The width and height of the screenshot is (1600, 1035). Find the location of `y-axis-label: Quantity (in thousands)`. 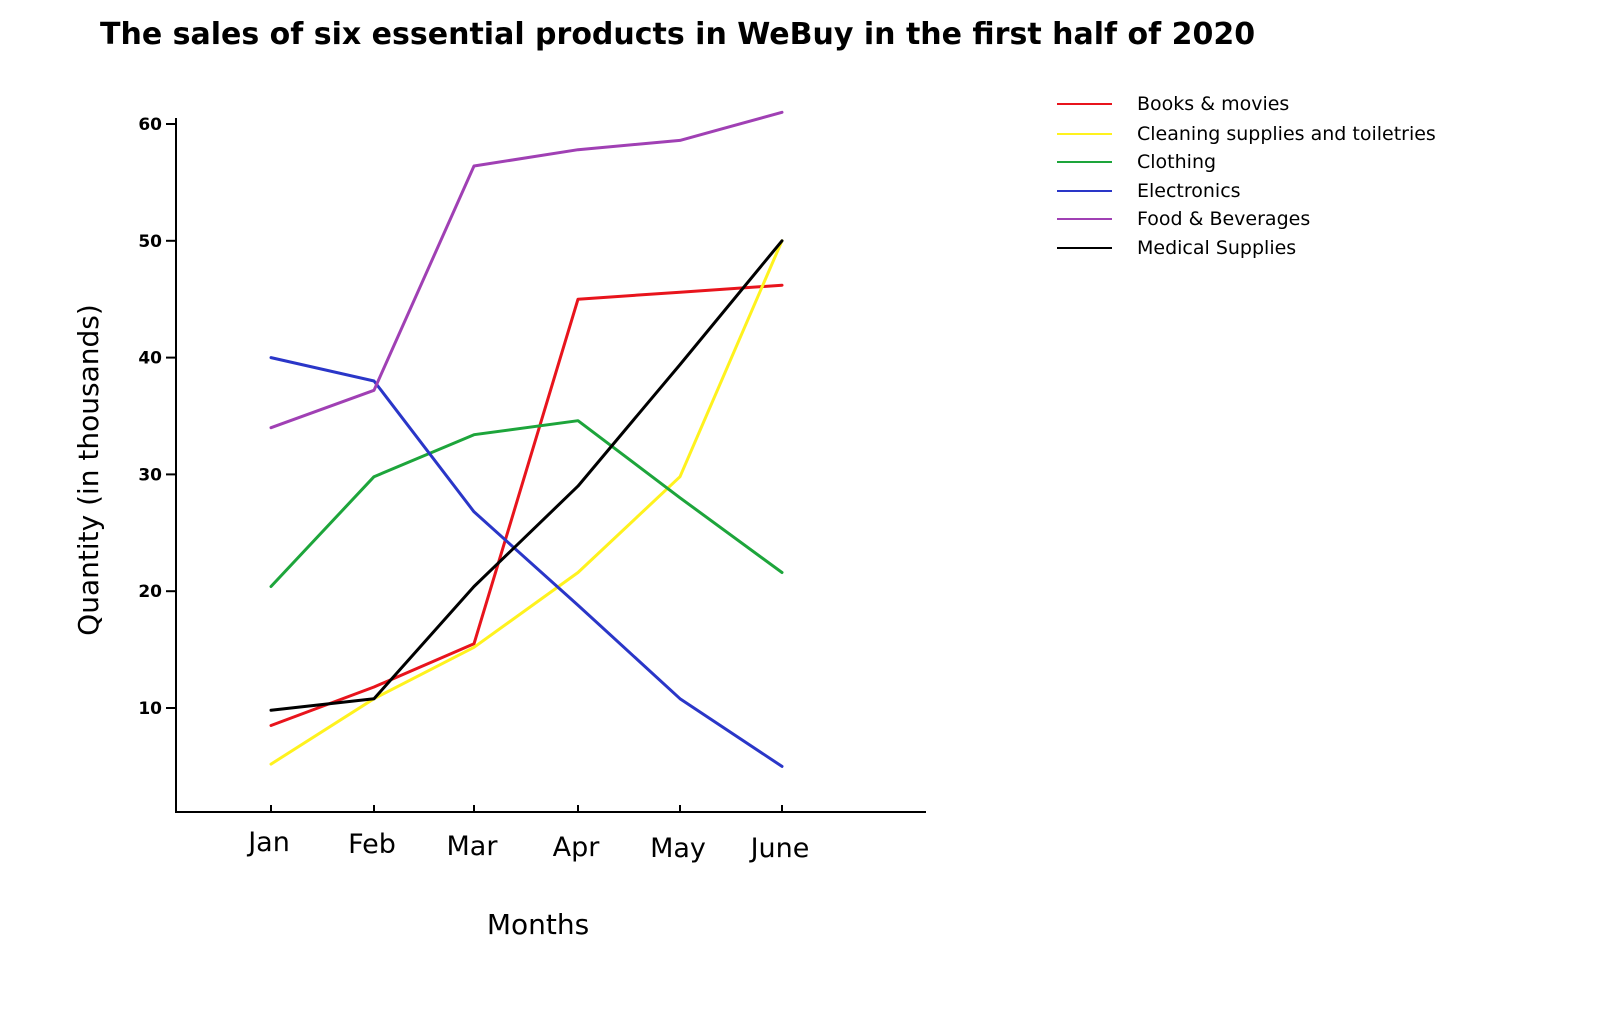

y-axis-label: Quantity (in thousands) is located at coordinates (88, 470).